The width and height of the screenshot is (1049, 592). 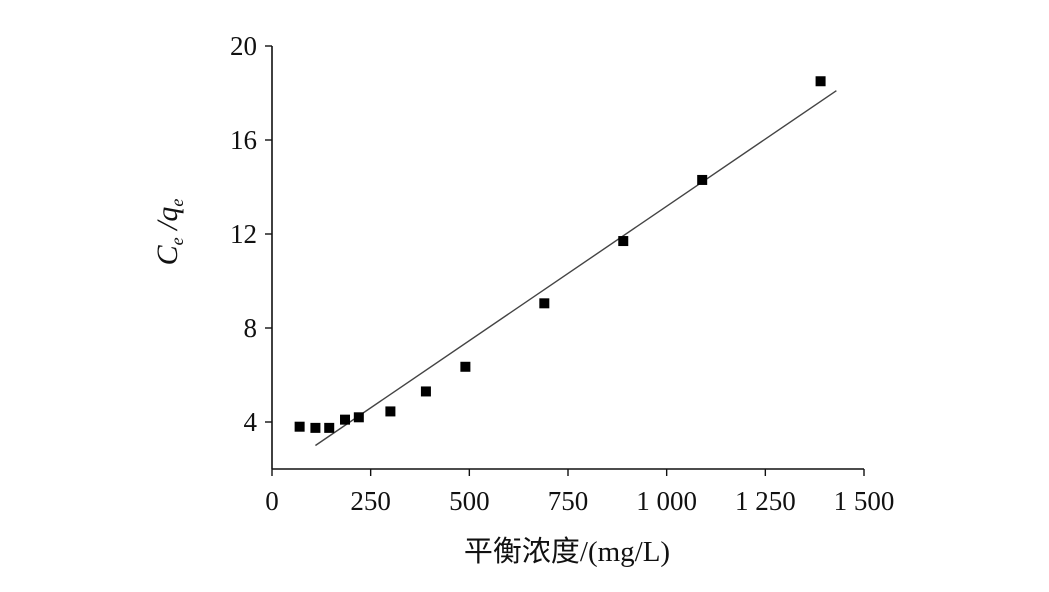 What do you see at coordinates (864, 501) in the screenshot?
I see `x-tick-label: 1 500` at bounding box center [864, 501].